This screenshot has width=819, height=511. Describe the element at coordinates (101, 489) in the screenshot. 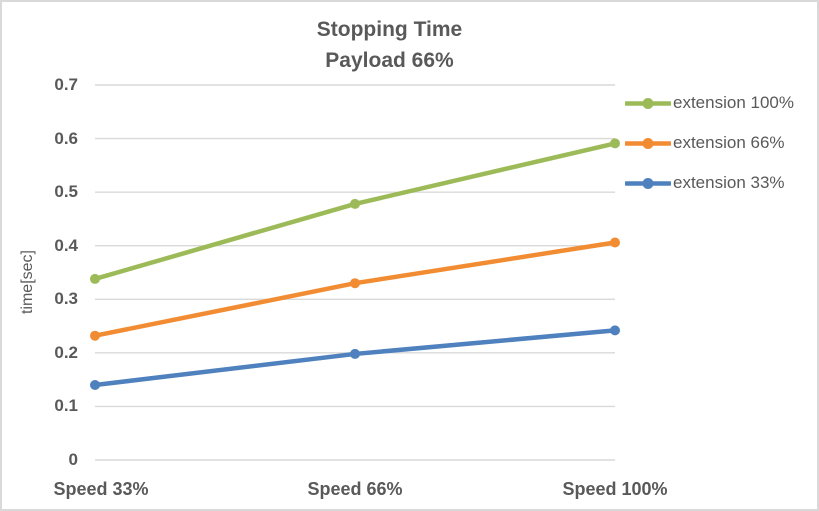

I see `x-category-label: Speed 33%` at that location.